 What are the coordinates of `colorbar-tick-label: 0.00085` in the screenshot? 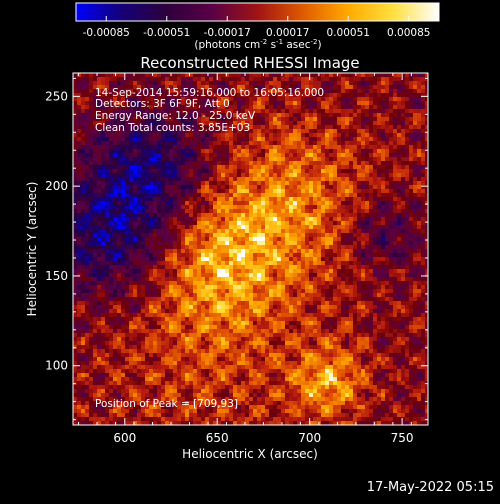 It's located at (408, 33).